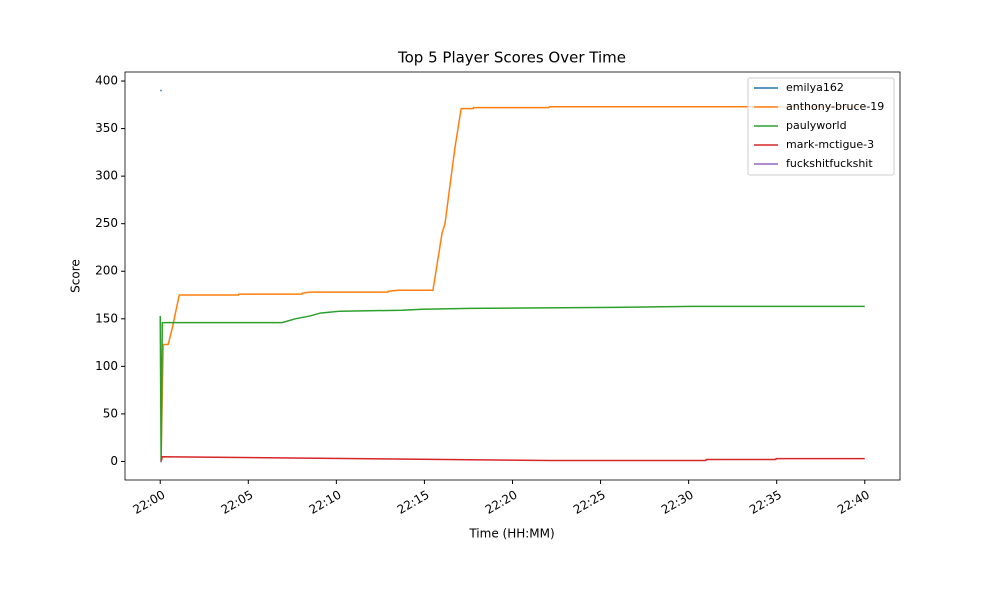 This screenshot has width=1000, height=600. Describe the element at coordinates (106, 128) in the screenshot. I see `y-tick-label: 350` at that location.